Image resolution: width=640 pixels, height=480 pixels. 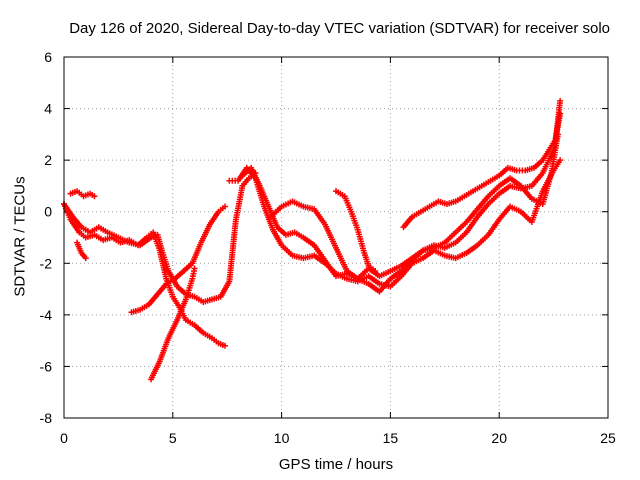 What do you see at coordinates (48, 212) in the screenshot?
I see `y-tick-label: 0` at bounding box center [48, 212].